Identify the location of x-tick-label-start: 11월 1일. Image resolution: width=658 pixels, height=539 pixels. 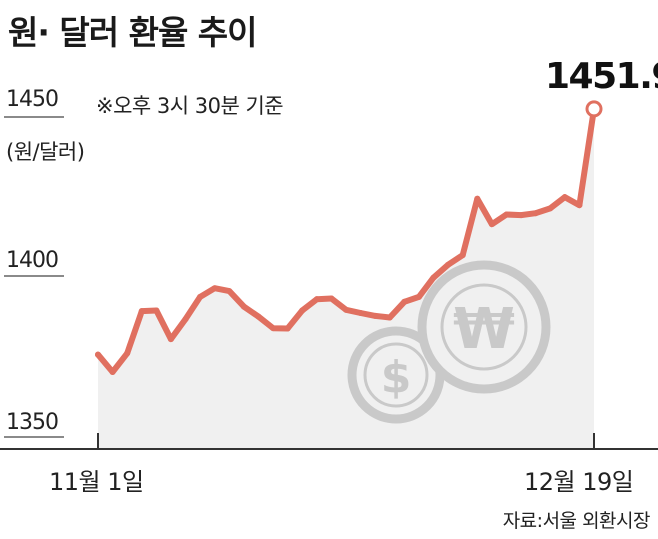
(96, 482).